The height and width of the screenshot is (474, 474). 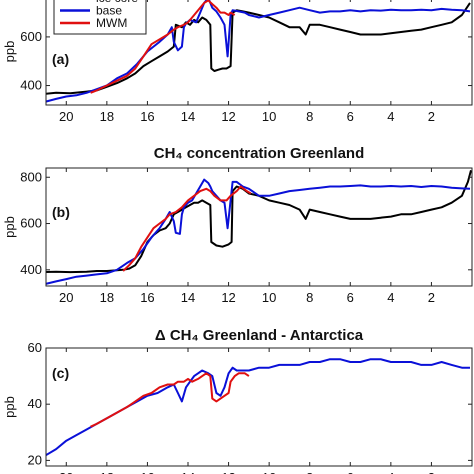 I want to click on panel-letter: (c), so click(x=60, y=373).